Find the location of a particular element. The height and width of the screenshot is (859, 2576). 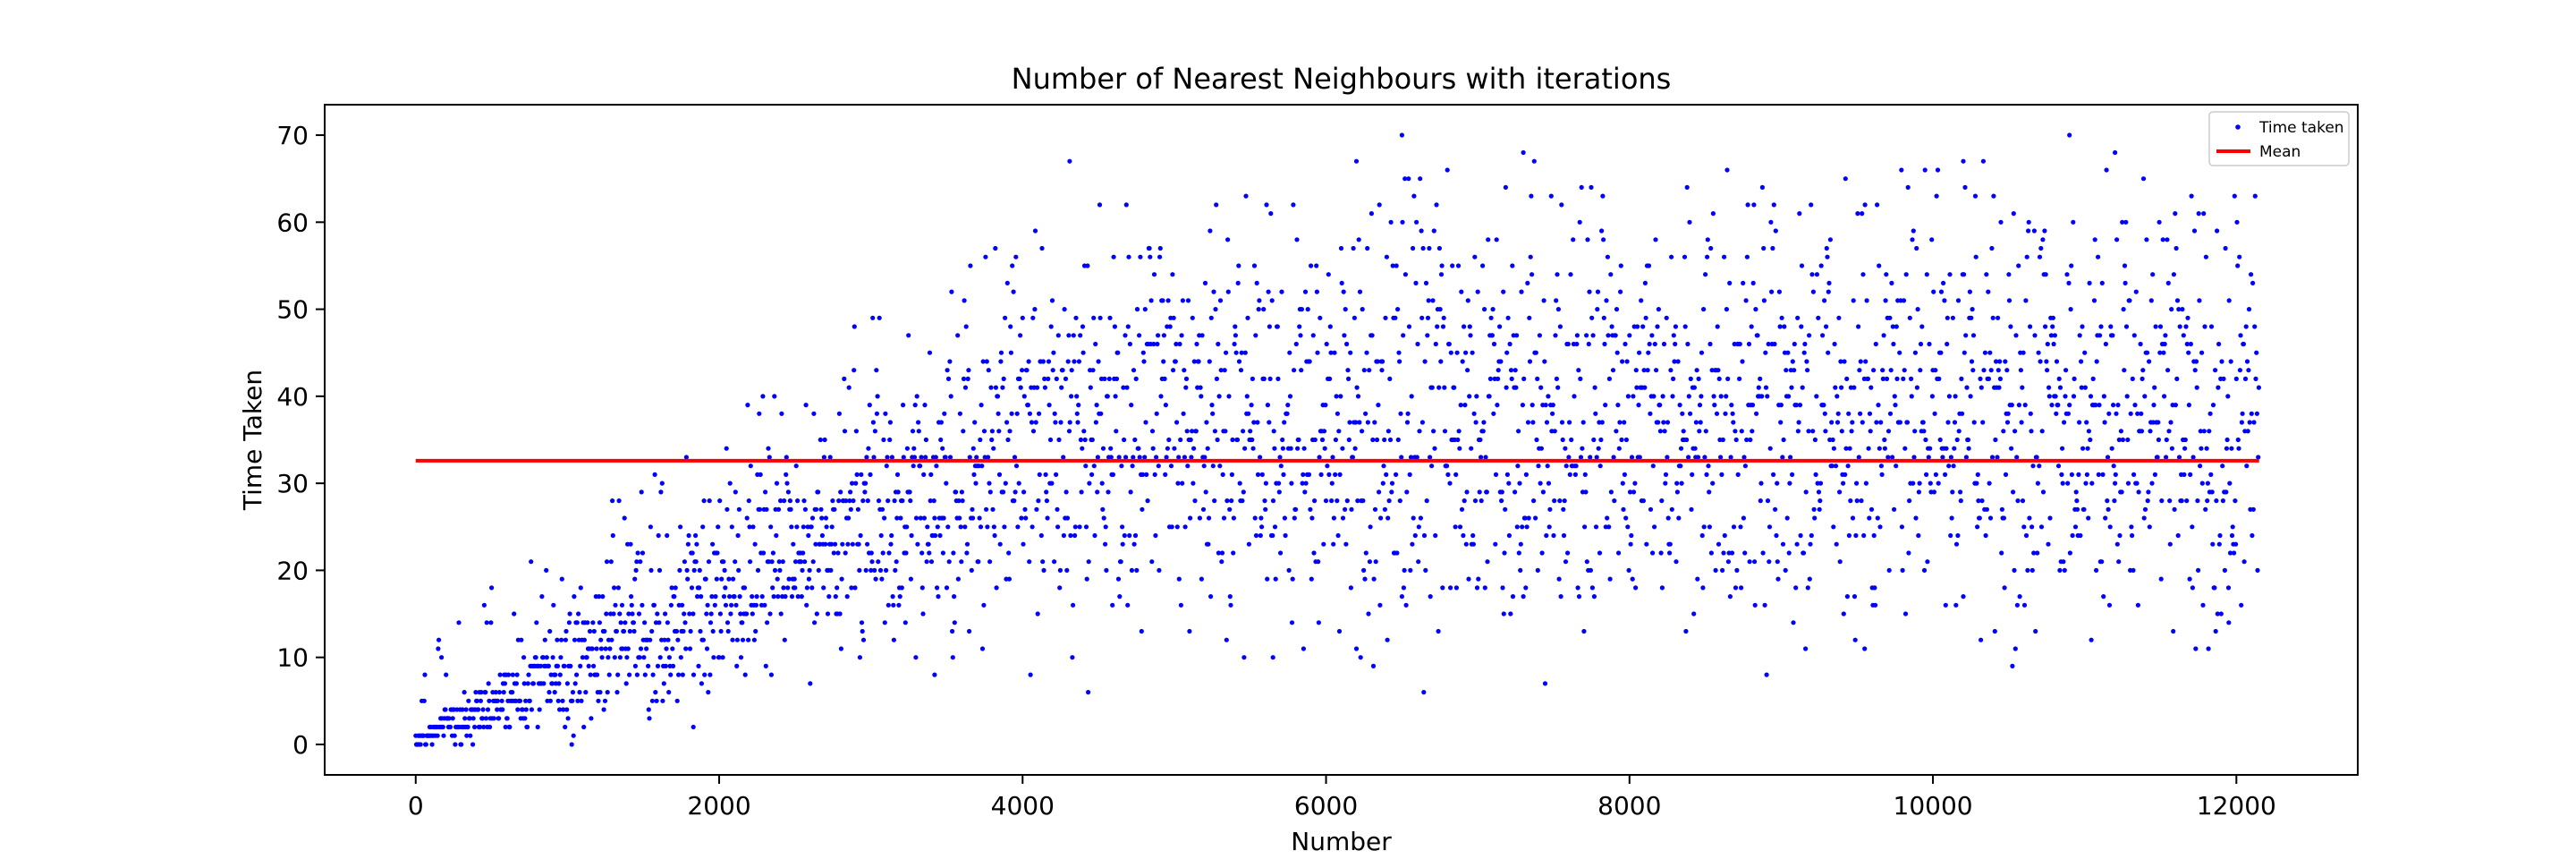

legend-label: Mean is located at coordinates (2280, 152).